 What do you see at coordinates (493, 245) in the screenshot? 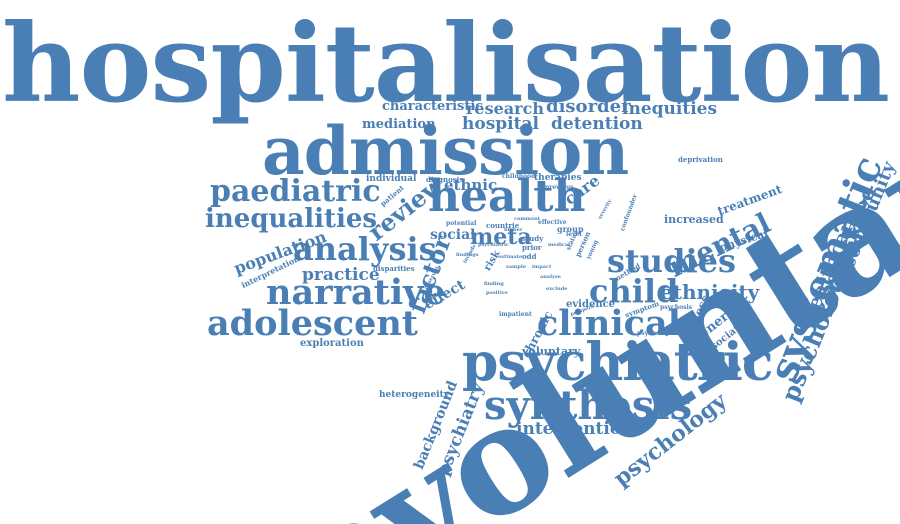
I see `word-psychiatric-small: psychiatric` at bounding box center [493, 245].